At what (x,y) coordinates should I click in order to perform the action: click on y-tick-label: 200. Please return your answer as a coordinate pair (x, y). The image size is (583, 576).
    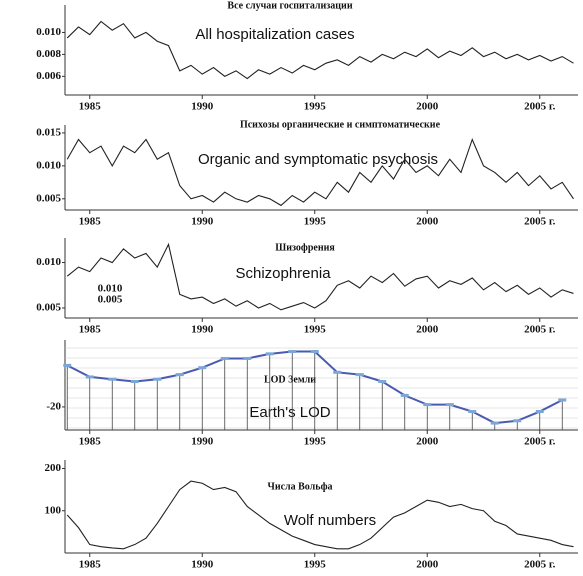
    Looking at the image, I should click on (53, 468).